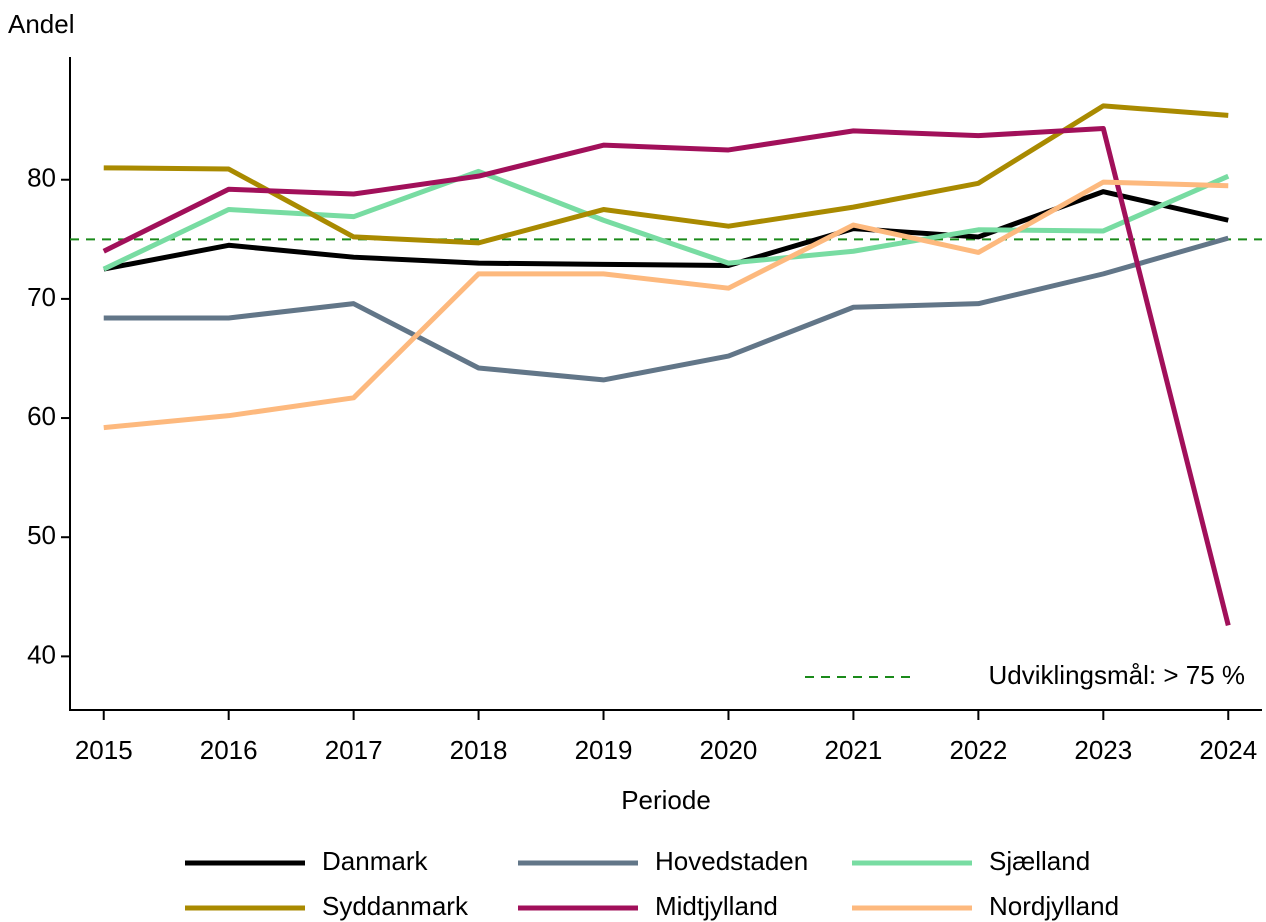 This screenshot has height=922, width=1266. I want to click on x-tick-label: 2019, so click(604, 750).